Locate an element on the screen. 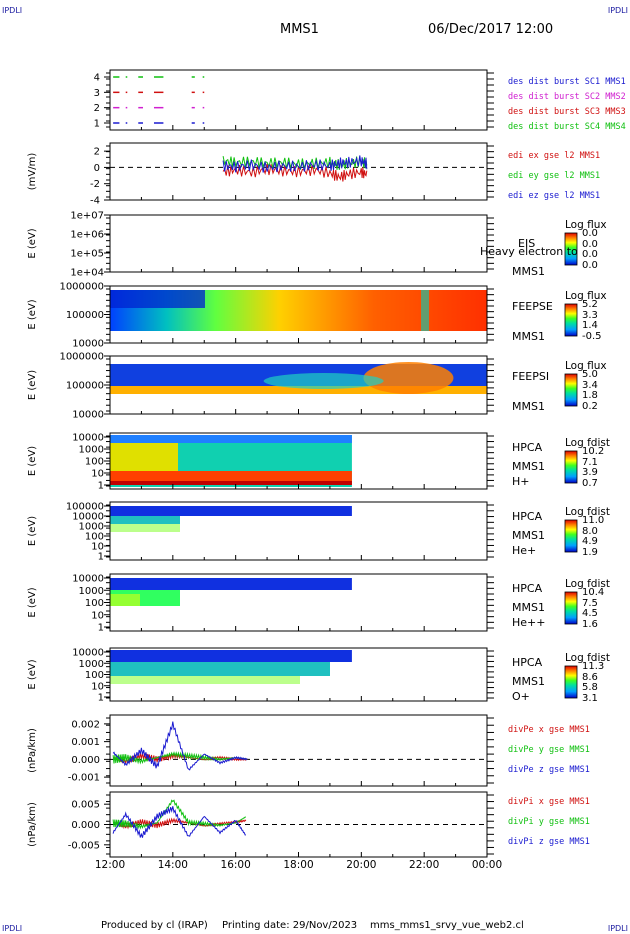 The height and width of the screenshot is (934, 630). y-tick-label: 1e+04 is located at coordinates (87, 273).